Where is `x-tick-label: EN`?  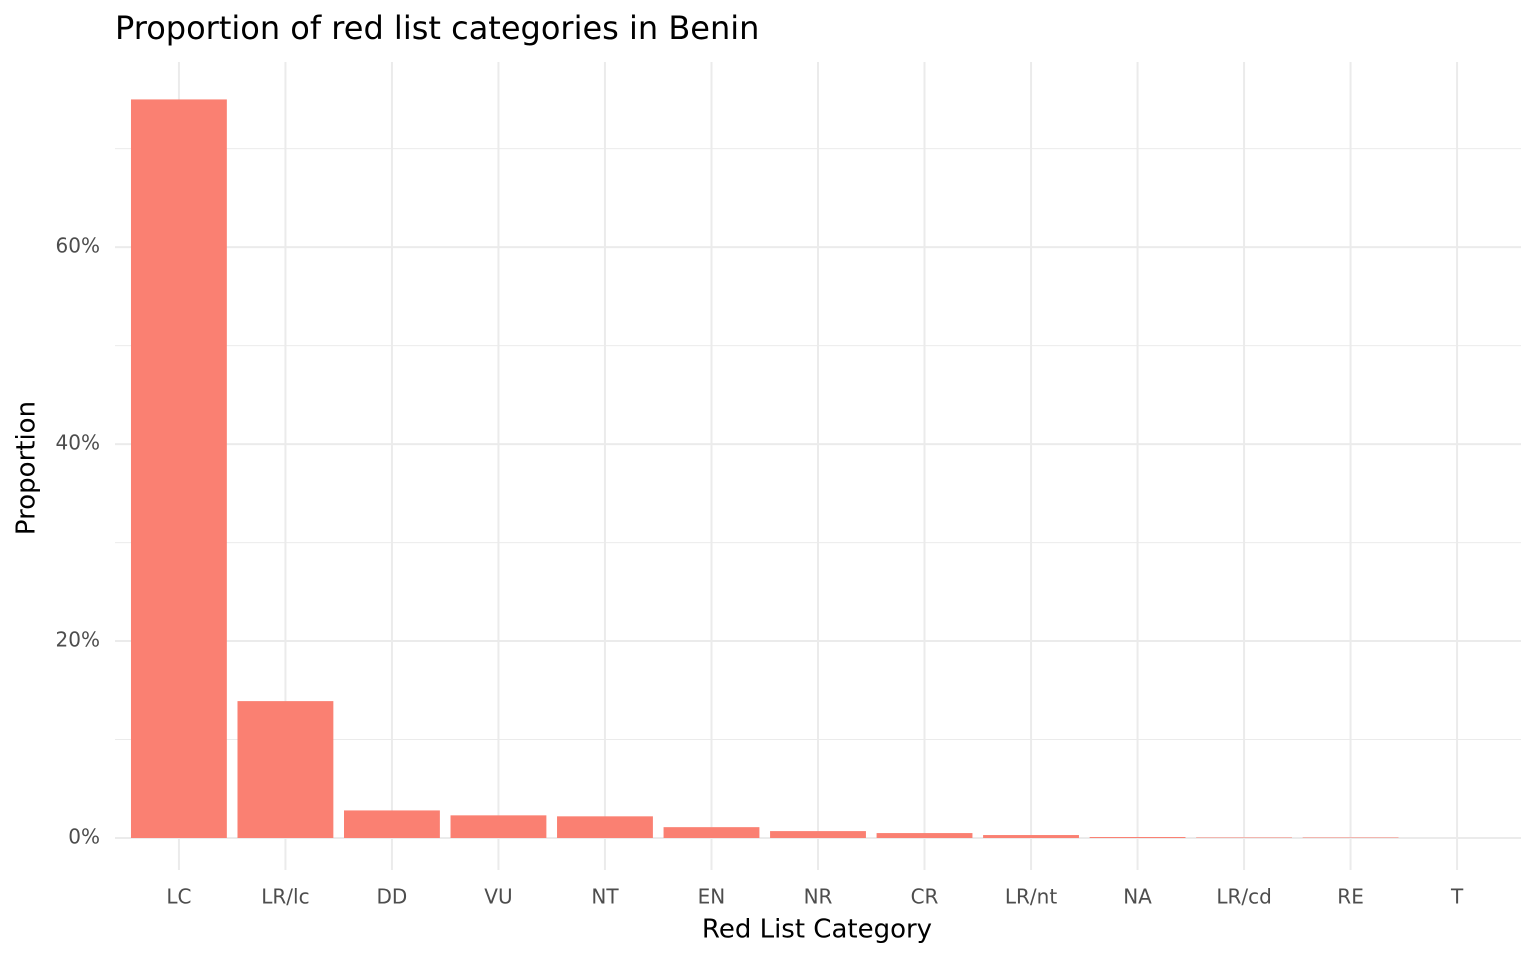
x-tick-label: EN is located at coordinates (712, 897).